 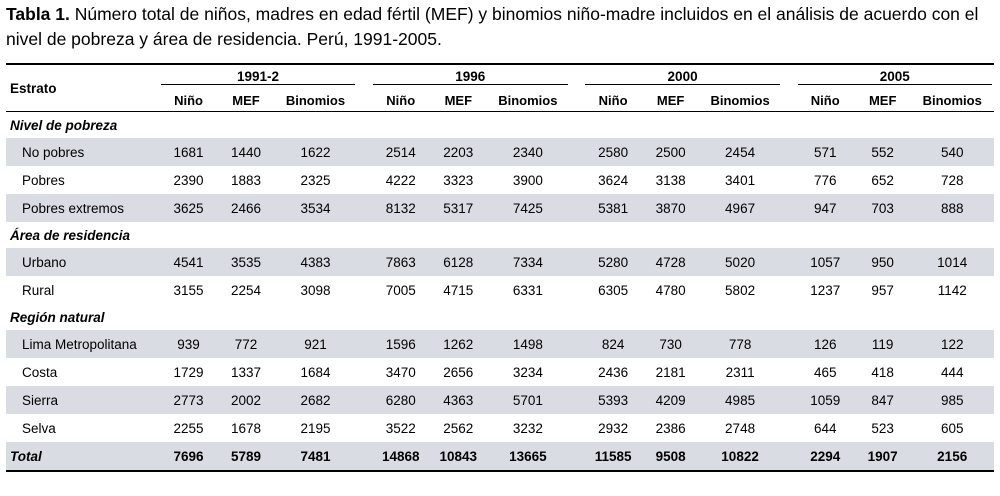 I want to click on table-cell: 2932, so click(x=613, y=428).